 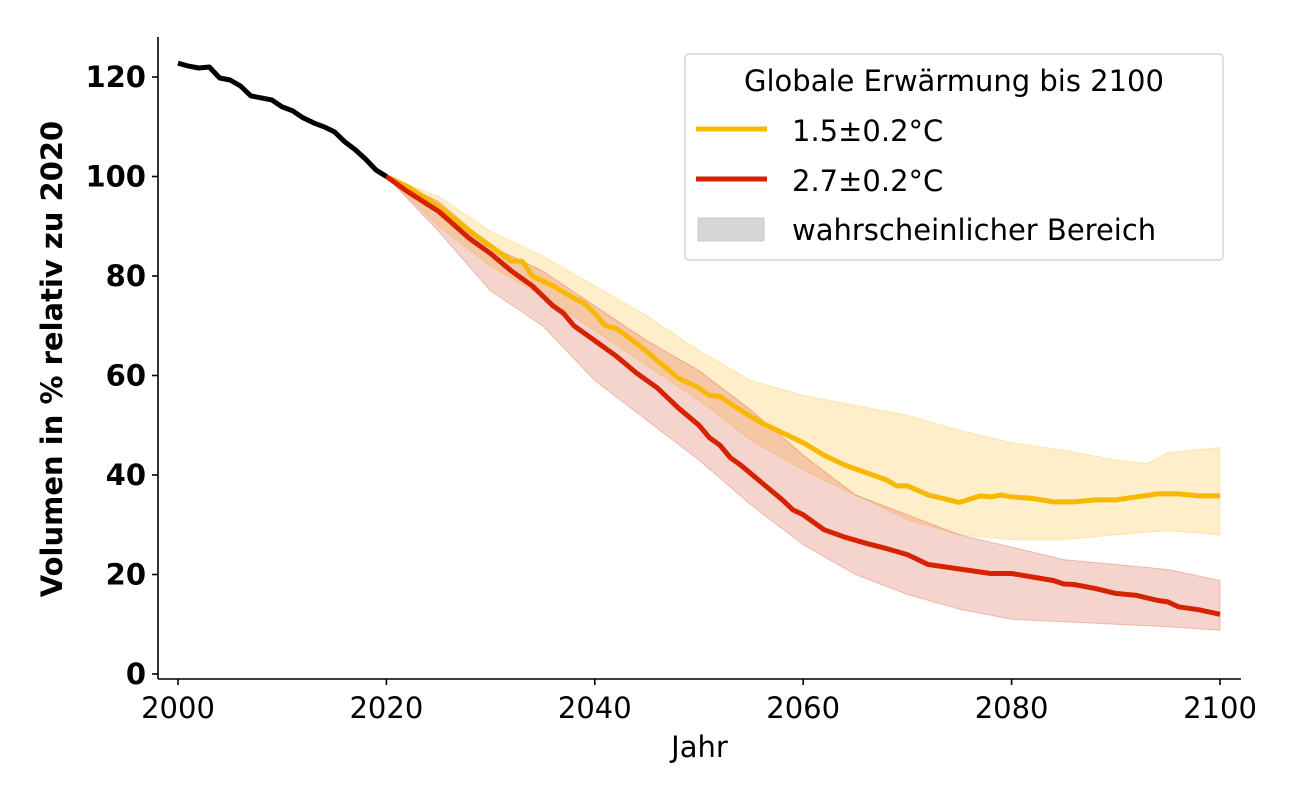 What do you see at coordinates (115, 77) in the screenshot?
I see `y-tick-label: 120` at bounding box center [115, 77].